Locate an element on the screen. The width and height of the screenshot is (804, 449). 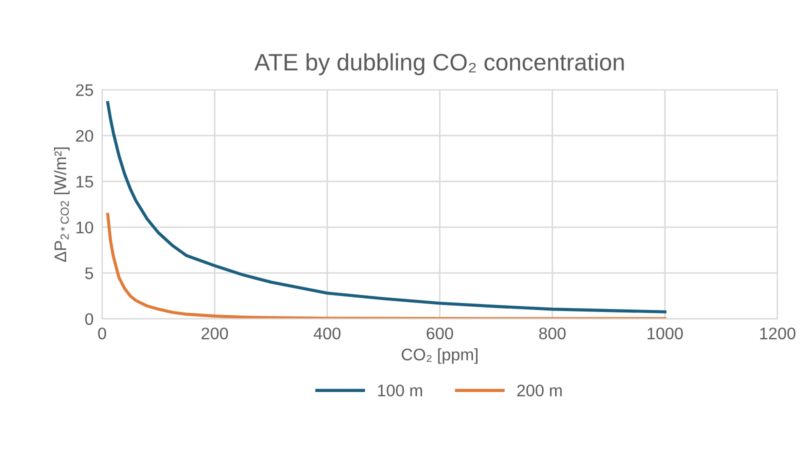
y-tick-label: 15 is located at coordinates (85, 182).